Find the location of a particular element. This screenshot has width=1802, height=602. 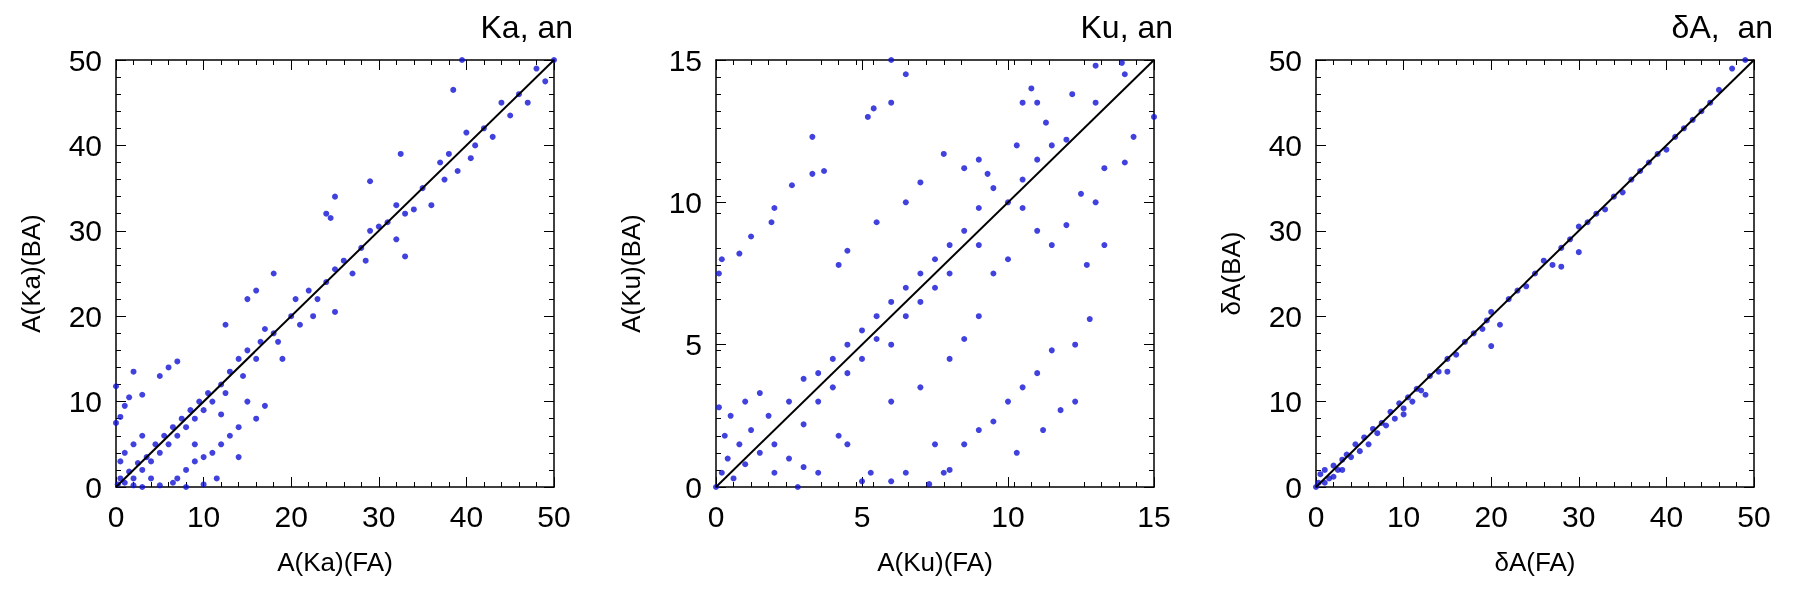

y-tick-label: 5 is located at coordinates (693, 345).